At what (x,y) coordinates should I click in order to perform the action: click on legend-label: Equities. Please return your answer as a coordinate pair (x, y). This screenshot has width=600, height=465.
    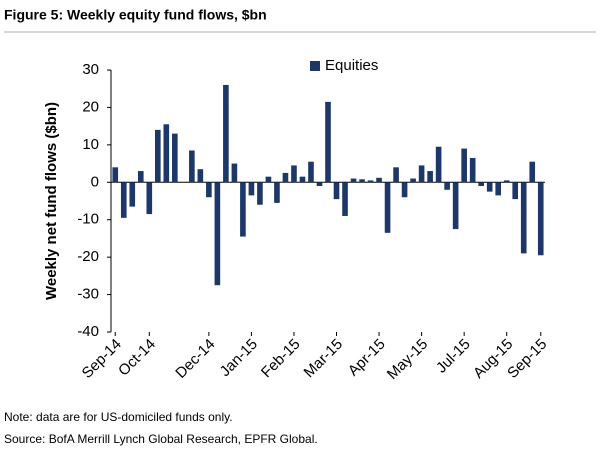
    Looking at the image, I should click on (351, 65).